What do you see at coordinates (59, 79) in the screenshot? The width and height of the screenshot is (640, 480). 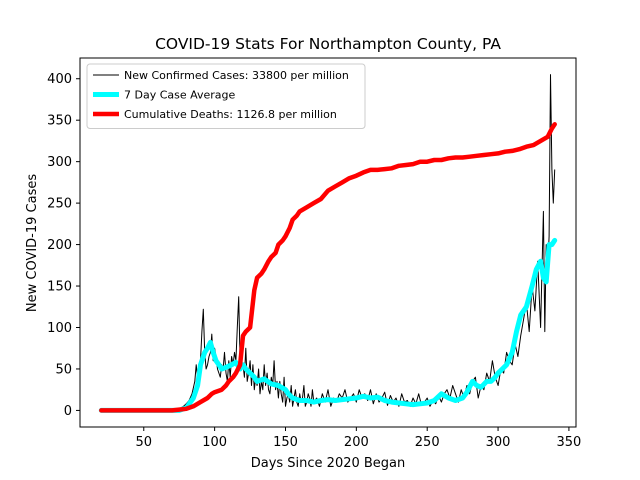 I see `y-tick-label: 400` at bounding box center [59, 79].